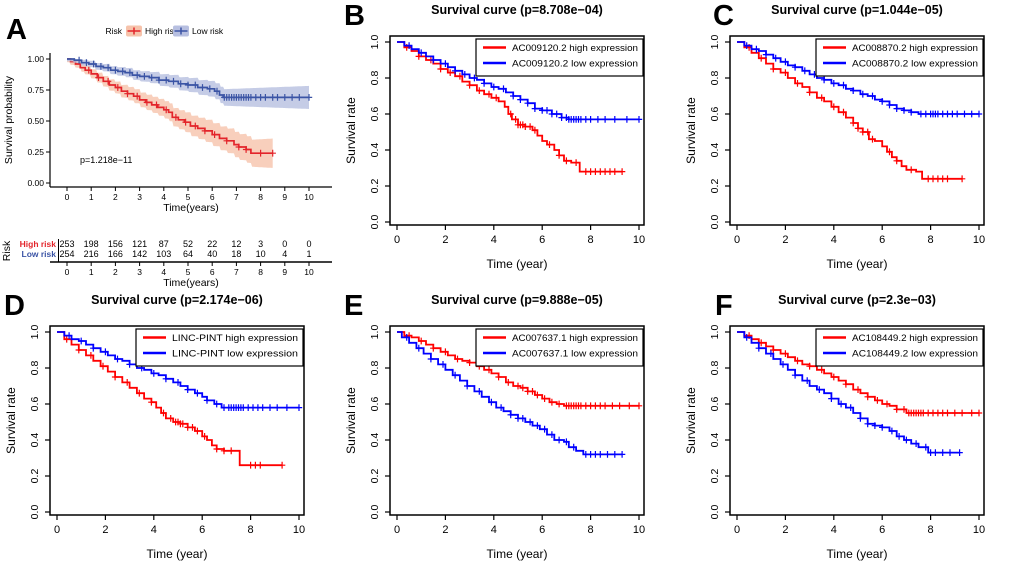 Image resolution: width=1020 pixels, height=574 pixels. I want to click on risk-table-tick-label: 10, so click(309, 272).